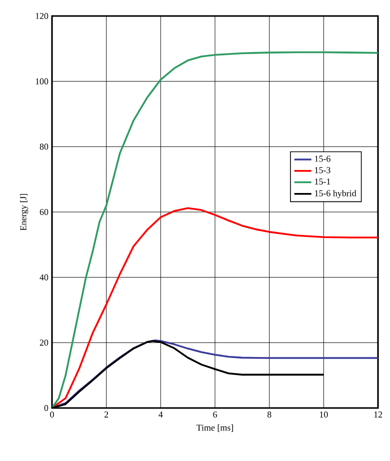 Image resolution: width=390 pixels, height=461 pixels. I want to click on legend-label: 15-1, so click(322, 181).